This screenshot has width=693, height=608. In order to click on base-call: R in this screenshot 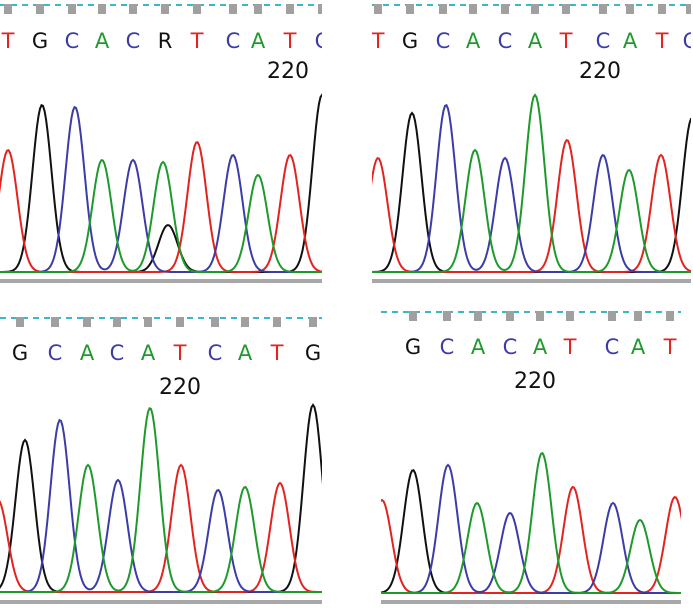, I will do `click(165, 41)`.